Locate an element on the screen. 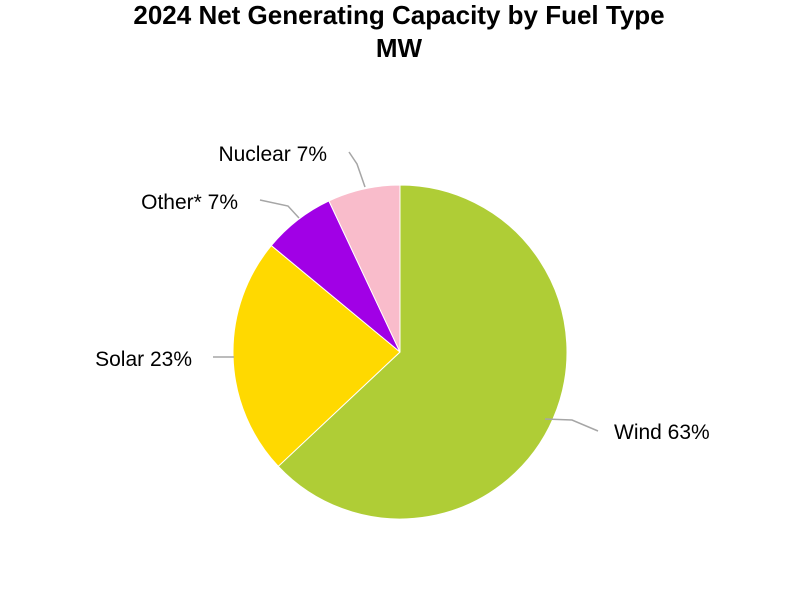 Image resolution: width=800 pixels, height=609 pixels. slice-label-wind: Wind 63% is located at coordinates (662, 432).